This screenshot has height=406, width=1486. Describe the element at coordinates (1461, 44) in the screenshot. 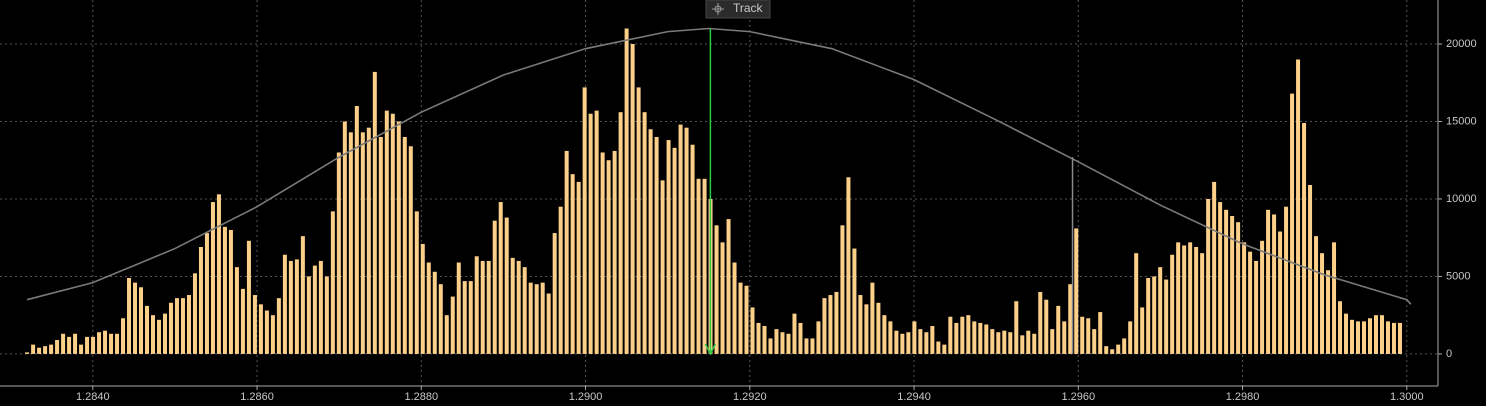

I see `y-tick-label: 20000` at that location.